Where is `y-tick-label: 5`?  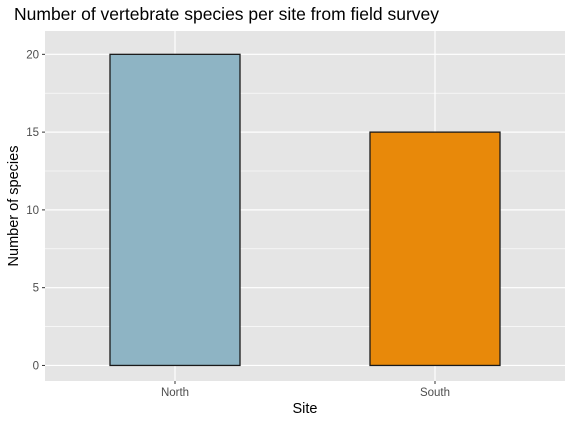
y-tick-label: 5 is located at coordinates (36, 289).